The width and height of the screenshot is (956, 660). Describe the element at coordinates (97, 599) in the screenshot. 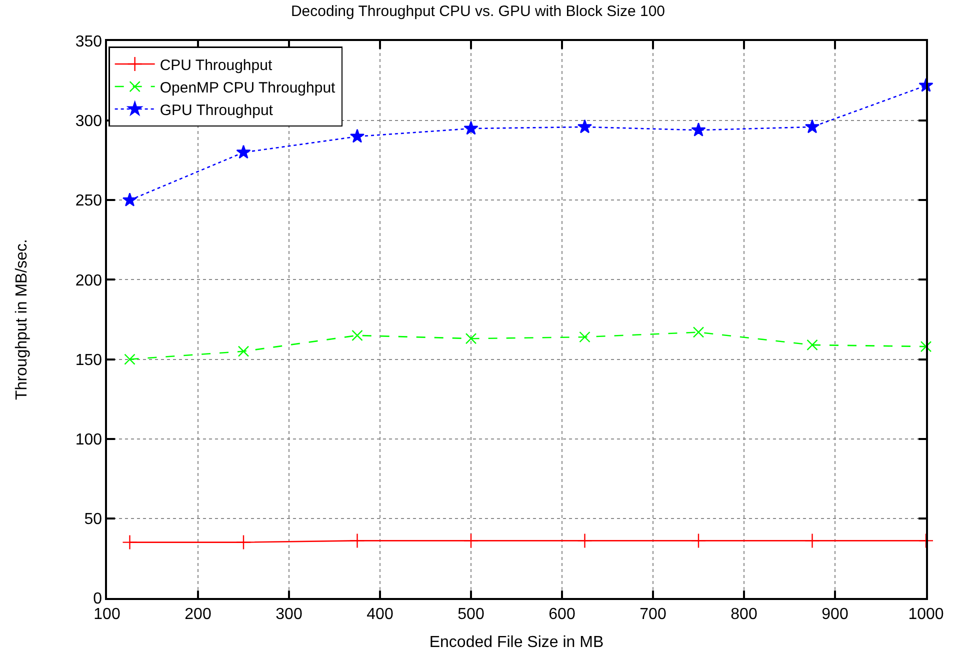

I see `y-tick-label: 0` at that location.